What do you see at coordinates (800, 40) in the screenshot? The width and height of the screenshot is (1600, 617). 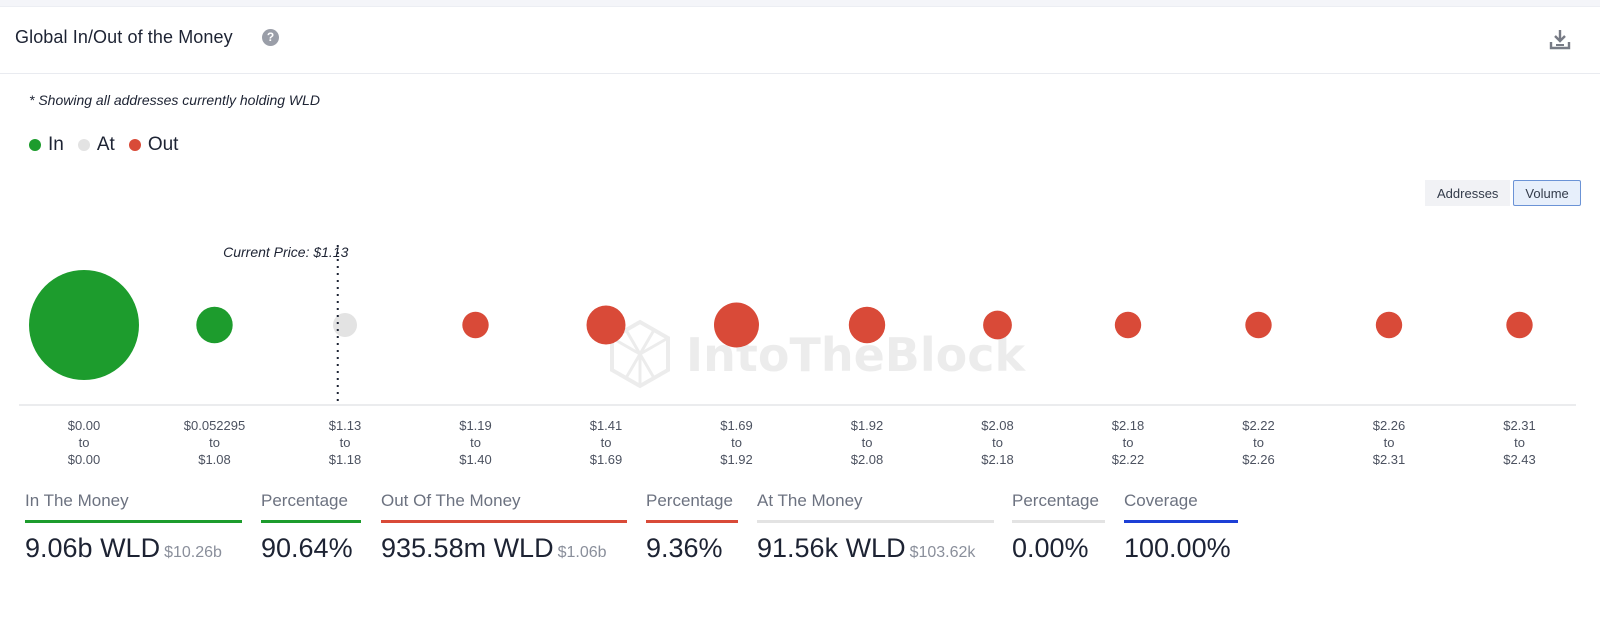 I see `card-header: Global In/Out of the Money ?` at bounding box center [800, 40].